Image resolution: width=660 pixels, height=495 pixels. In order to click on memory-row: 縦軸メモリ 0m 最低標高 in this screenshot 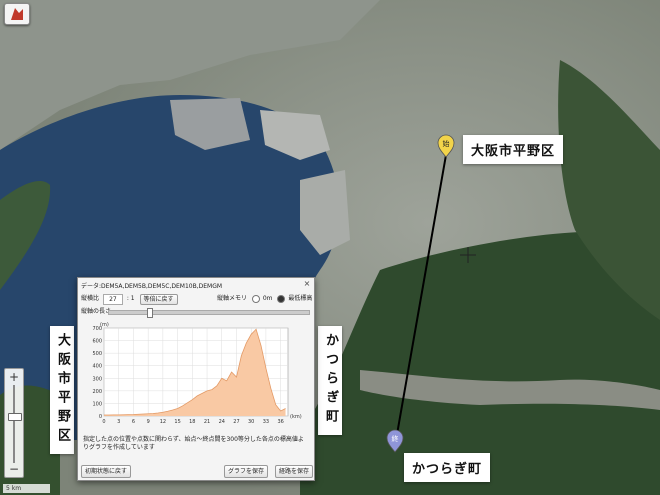, I will do `click(264, 299)`.